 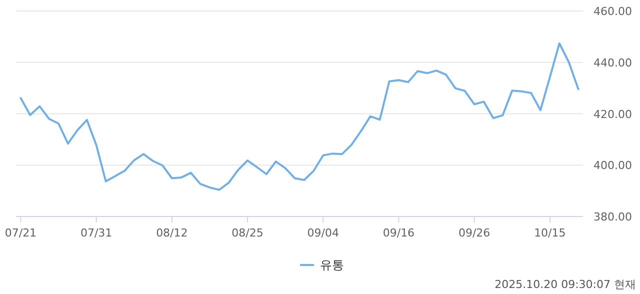 What do you see at coordinates (96, 233) in the screenshot?
I see `x-tick-label: 07/31` at bounding box center [96, 233].